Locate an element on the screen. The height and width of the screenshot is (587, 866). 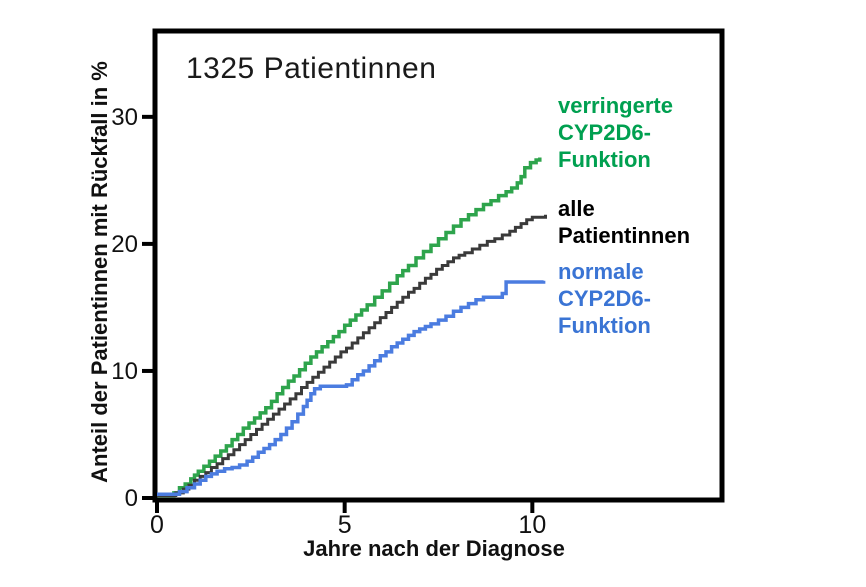
legend-item-normale-cyp2d6-funktion: normale CYP2D6- Funktion is located at coordinates (604, 298).